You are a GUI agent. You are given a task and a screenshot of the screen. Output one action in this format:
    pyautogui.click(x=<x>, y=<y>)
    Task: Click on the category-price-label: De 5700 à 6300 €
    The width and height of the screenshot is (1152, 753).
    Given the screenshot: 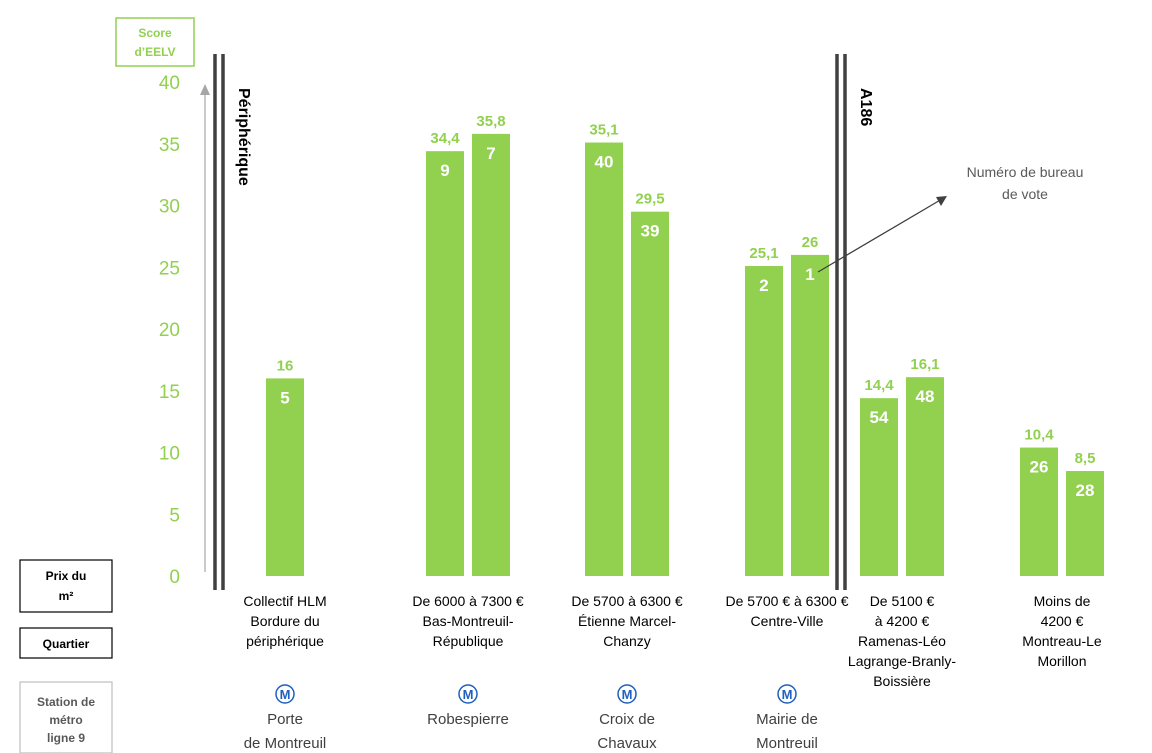 What is the action you would take?
    pyautogui.click(x=627, y=601)
    